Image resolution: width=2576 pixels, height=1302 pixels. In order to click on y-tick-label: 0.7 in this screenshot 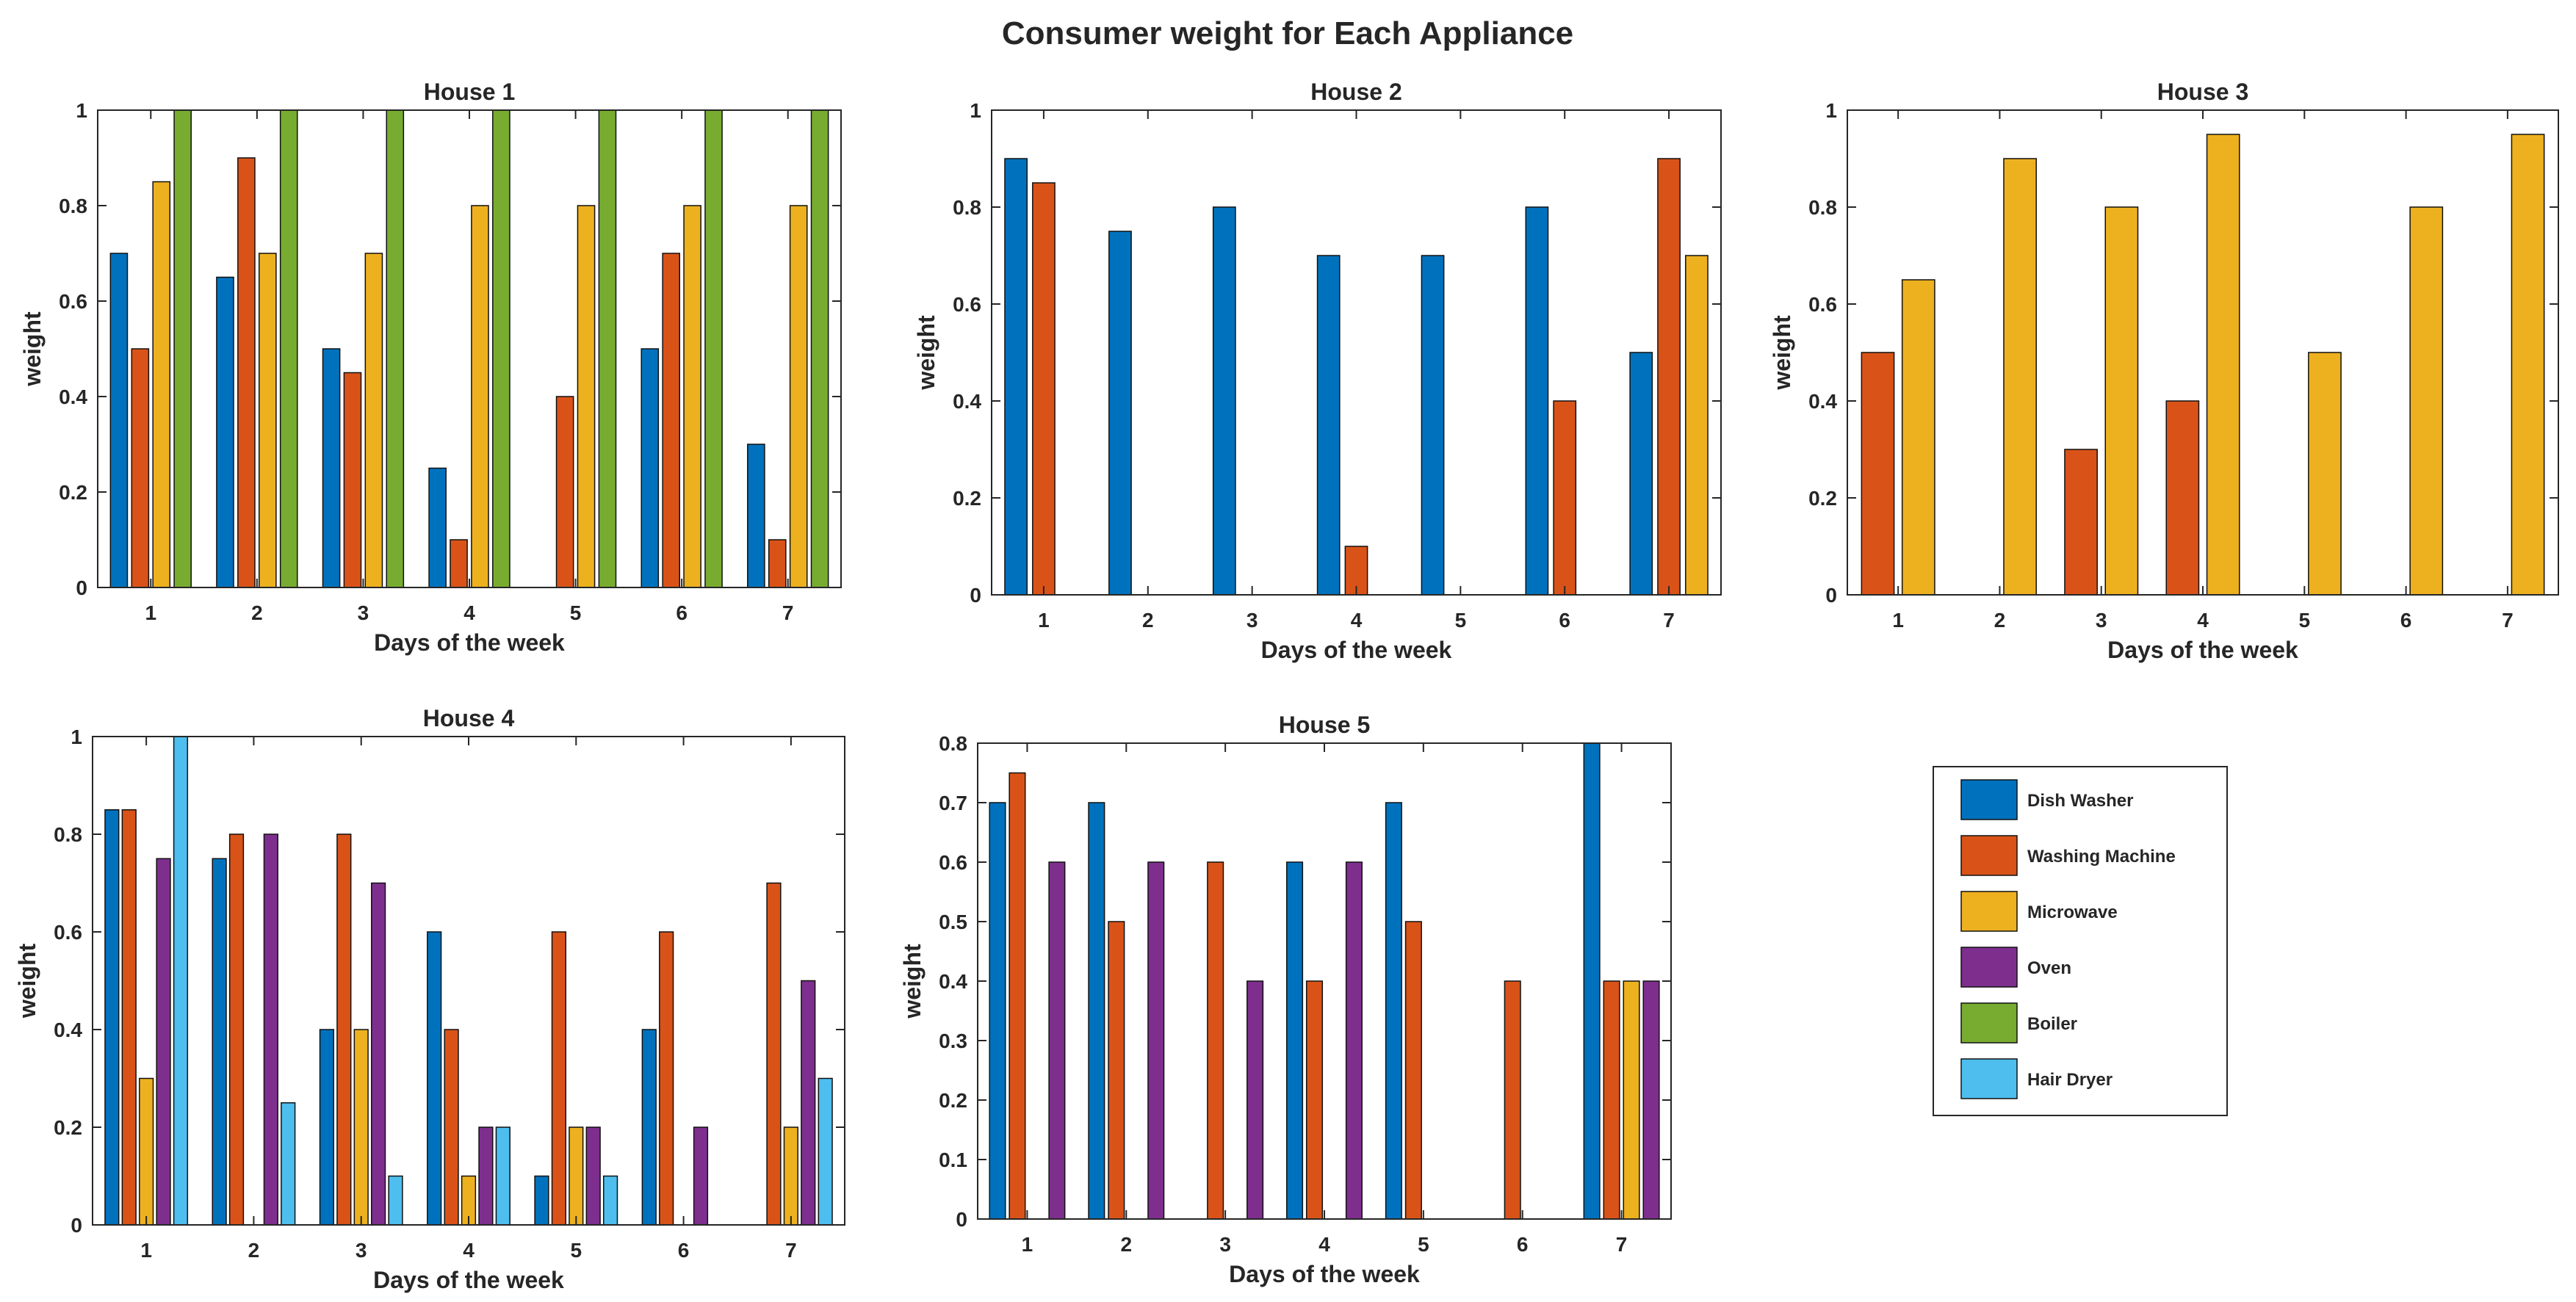, I will do `click(953, 803)`.